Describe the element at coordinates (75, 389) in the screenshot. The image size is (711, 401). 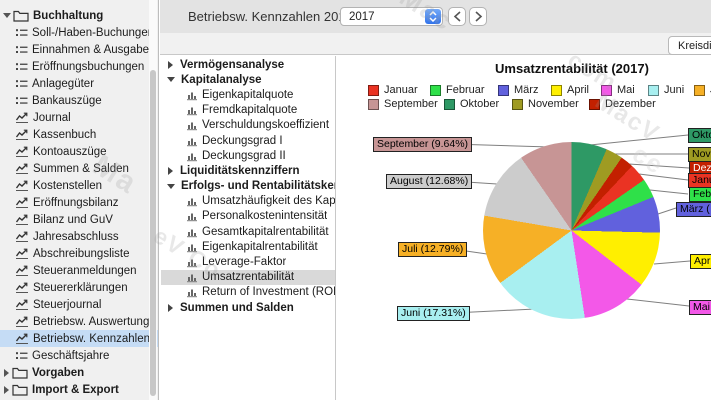
I see `sidebar-item-label: Import & Export` at that location.